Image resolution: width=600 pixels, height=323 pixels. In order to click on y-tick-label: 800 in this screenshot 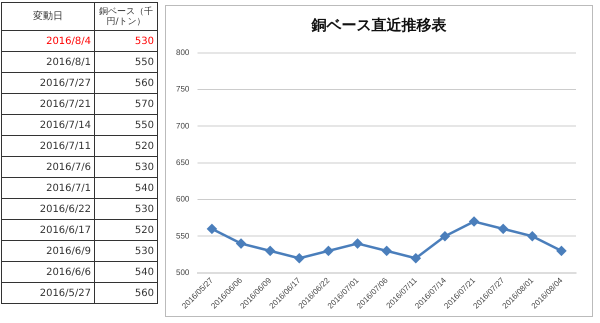, I will do `click(183, 53)`.